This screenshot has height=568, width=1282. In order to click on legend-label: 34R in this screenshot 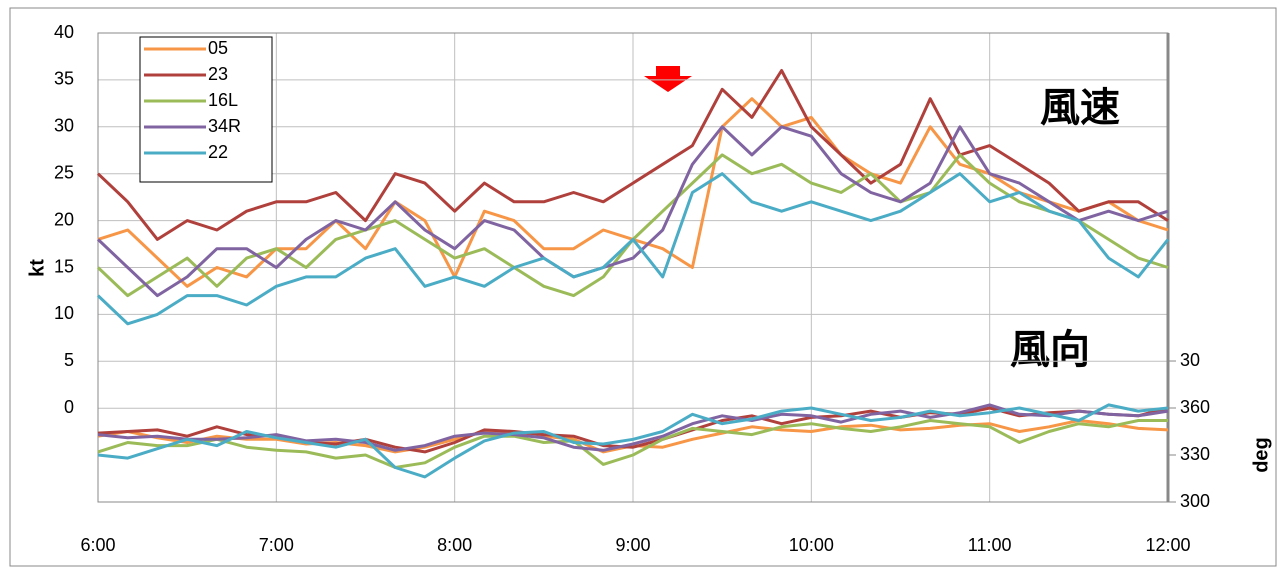, I will do `click(224, 126)`.